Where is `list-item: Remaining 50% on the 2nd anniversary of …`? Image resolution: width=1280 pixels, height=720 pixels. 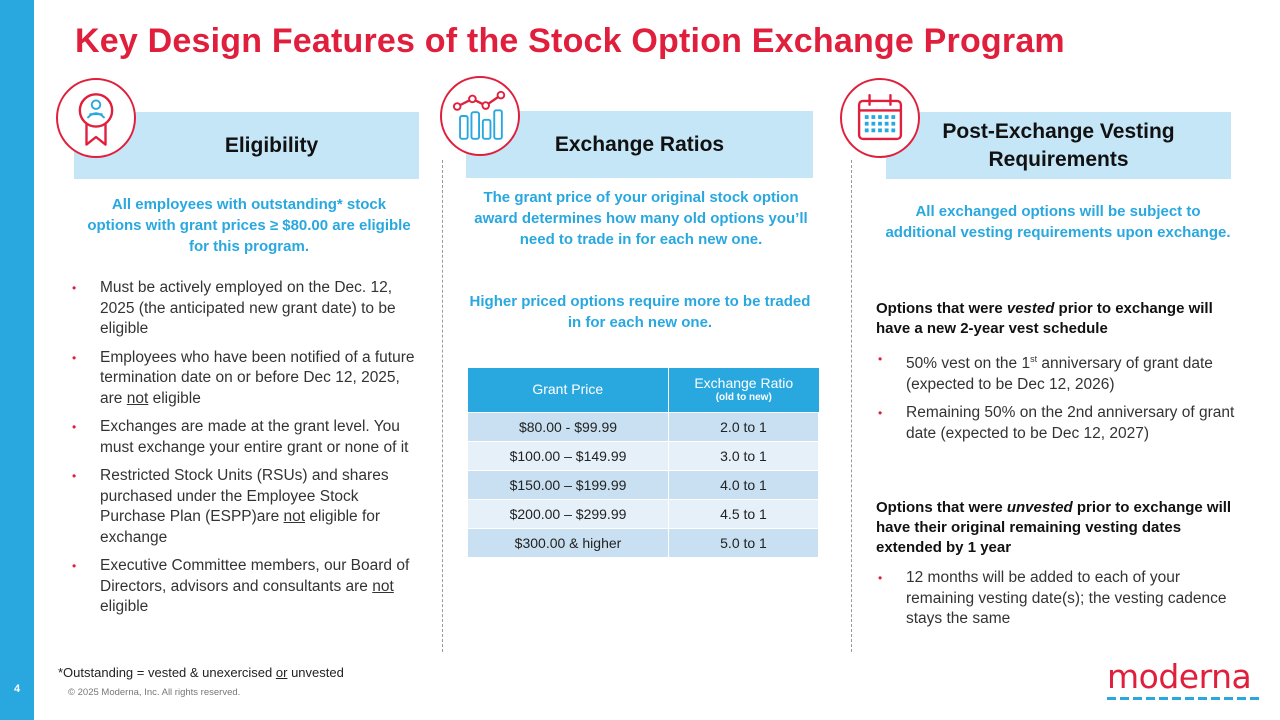
list-item: Remaining 50% on the 2nd anniversary of … is located at coordinates (1058, 423).